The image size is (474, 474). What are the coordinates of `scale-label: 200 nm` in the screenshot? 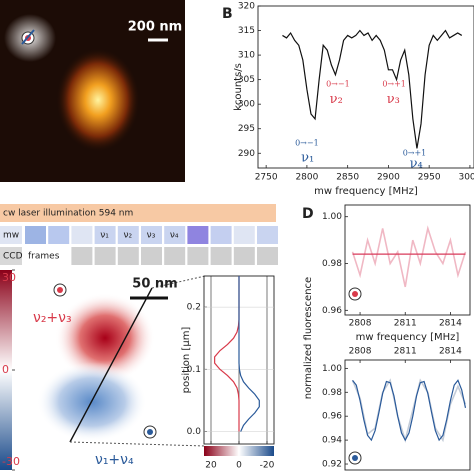 It's located at (155, 27).